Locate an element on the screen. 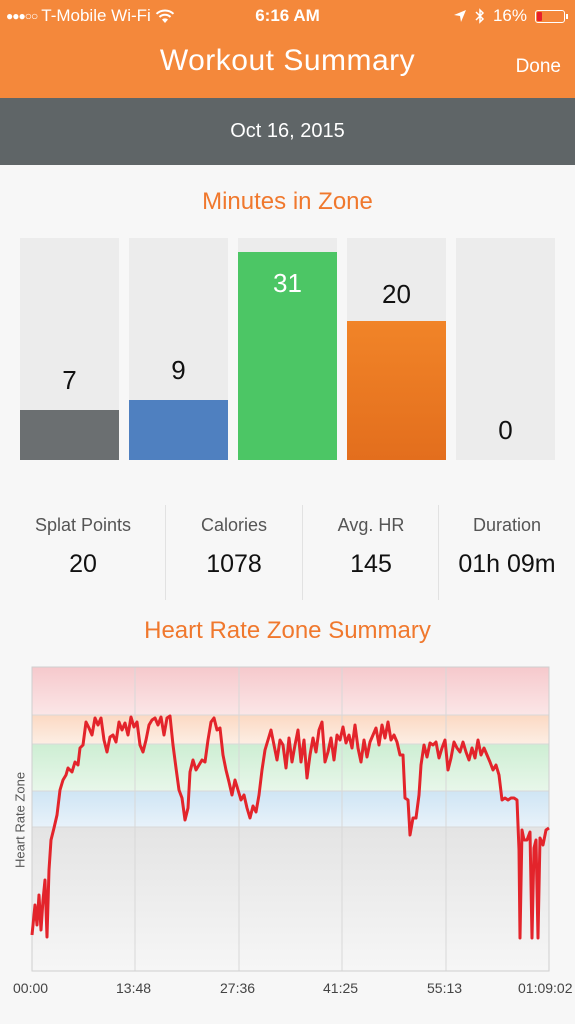 This screenshot has height=1024, width=575. stat-value: 1078 is located at coordinates (234, 564).